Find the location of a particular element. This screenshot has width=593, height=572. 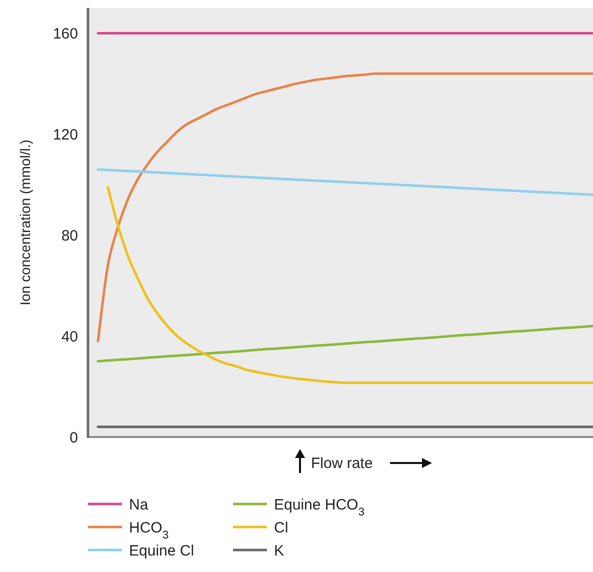

y-tick-label: 120 is located at coordinates (65, 135).